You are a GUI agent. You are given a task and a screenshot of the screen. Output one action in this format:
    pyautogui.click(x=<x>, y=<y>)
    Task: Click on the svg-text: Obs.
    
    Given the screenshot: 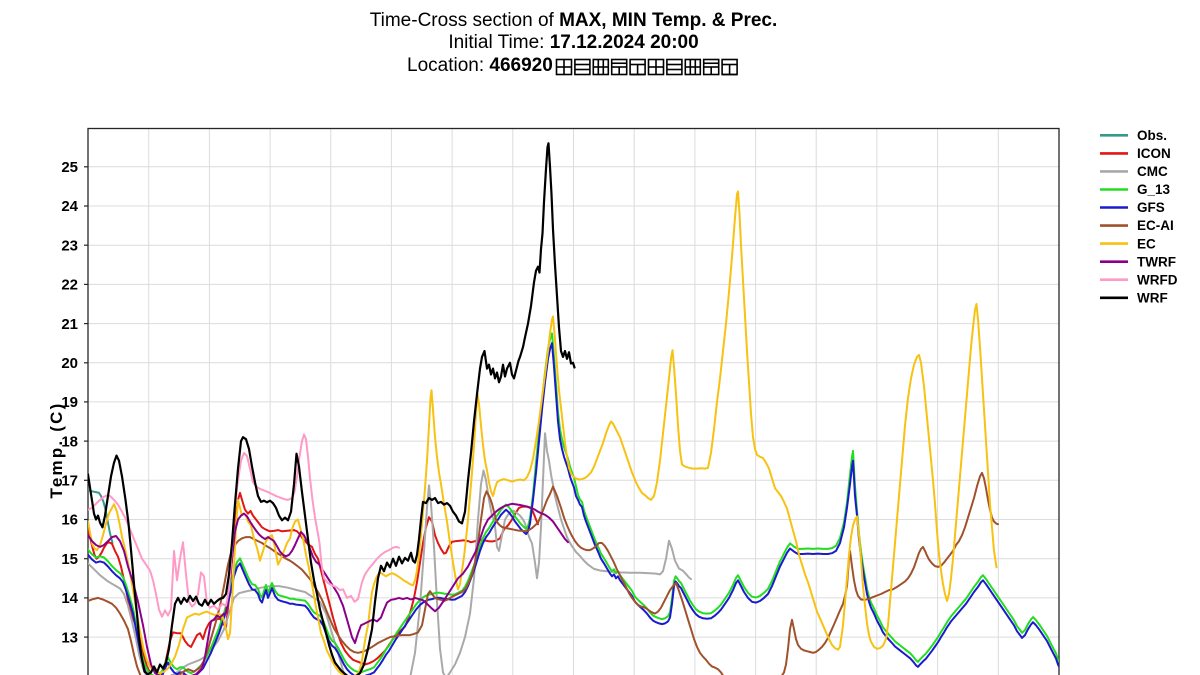 What is the action you would take?
    pyautogui.click(x=1152, y=135)
    